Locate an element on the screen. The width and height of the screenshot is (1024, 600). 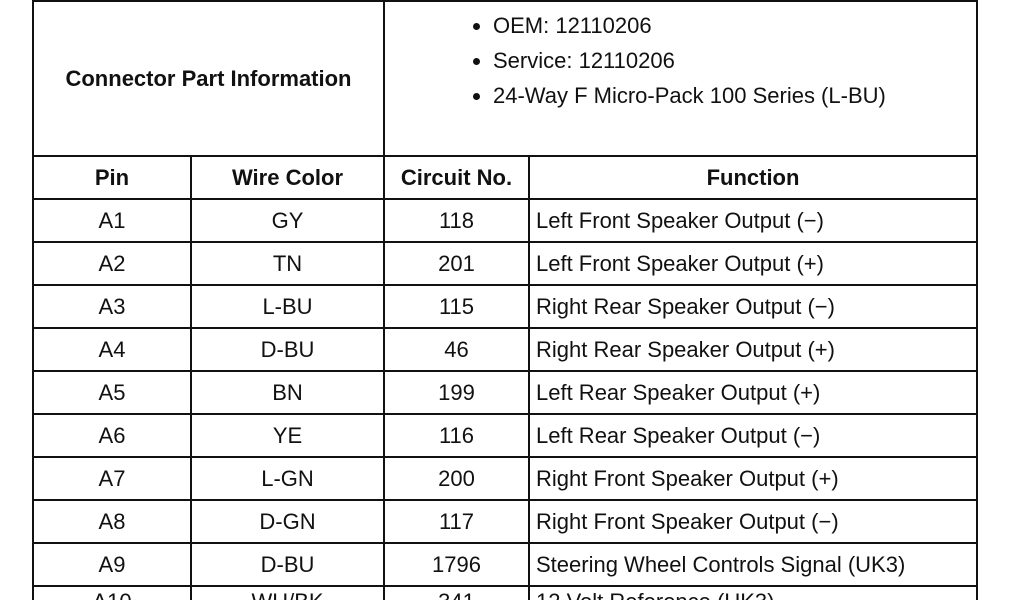
column-header-cell: Pin is located at coordinates (112, 177).